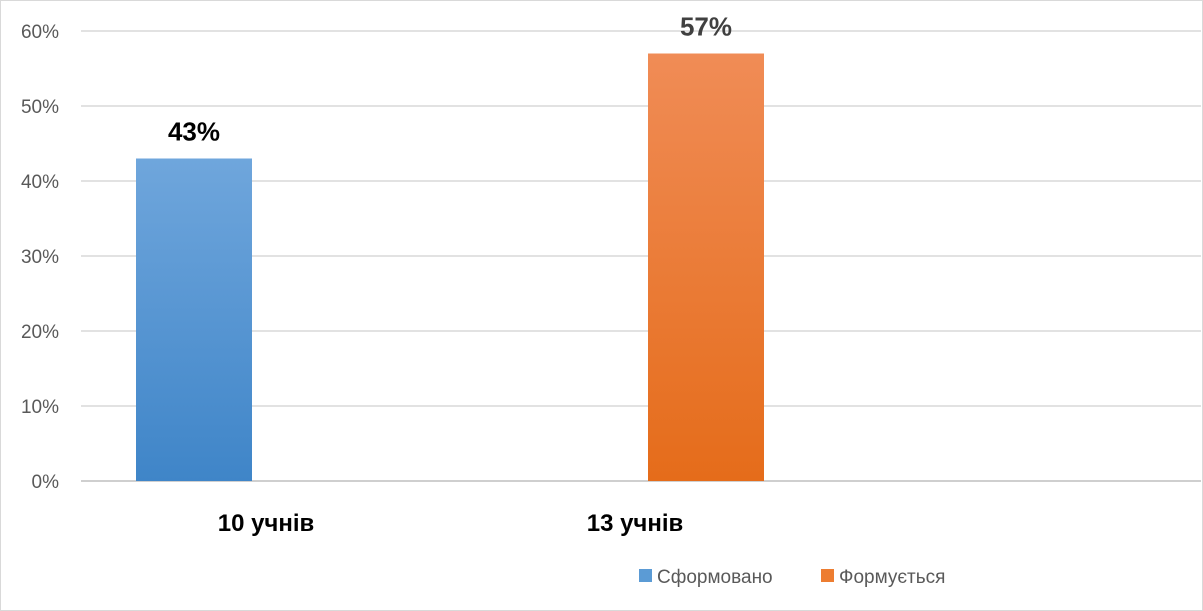  Describe the element at coordinates (194, 132) in the screenshot. I see `data-label: 43%` at that location.